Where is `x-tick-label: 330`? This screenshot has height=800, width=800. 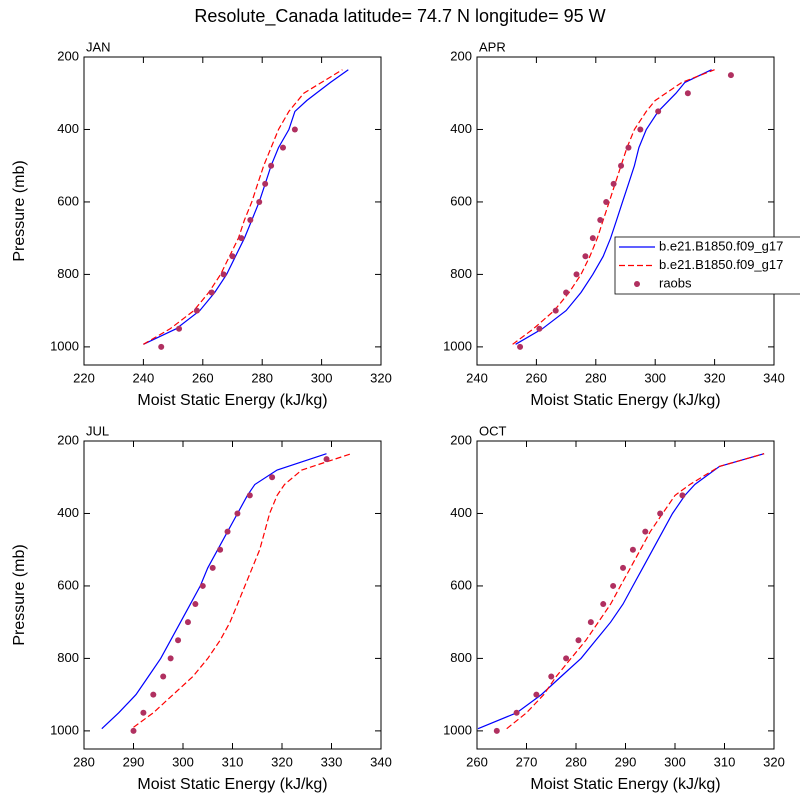 x-tick-label: 330 is located at coordinates (332, 761).